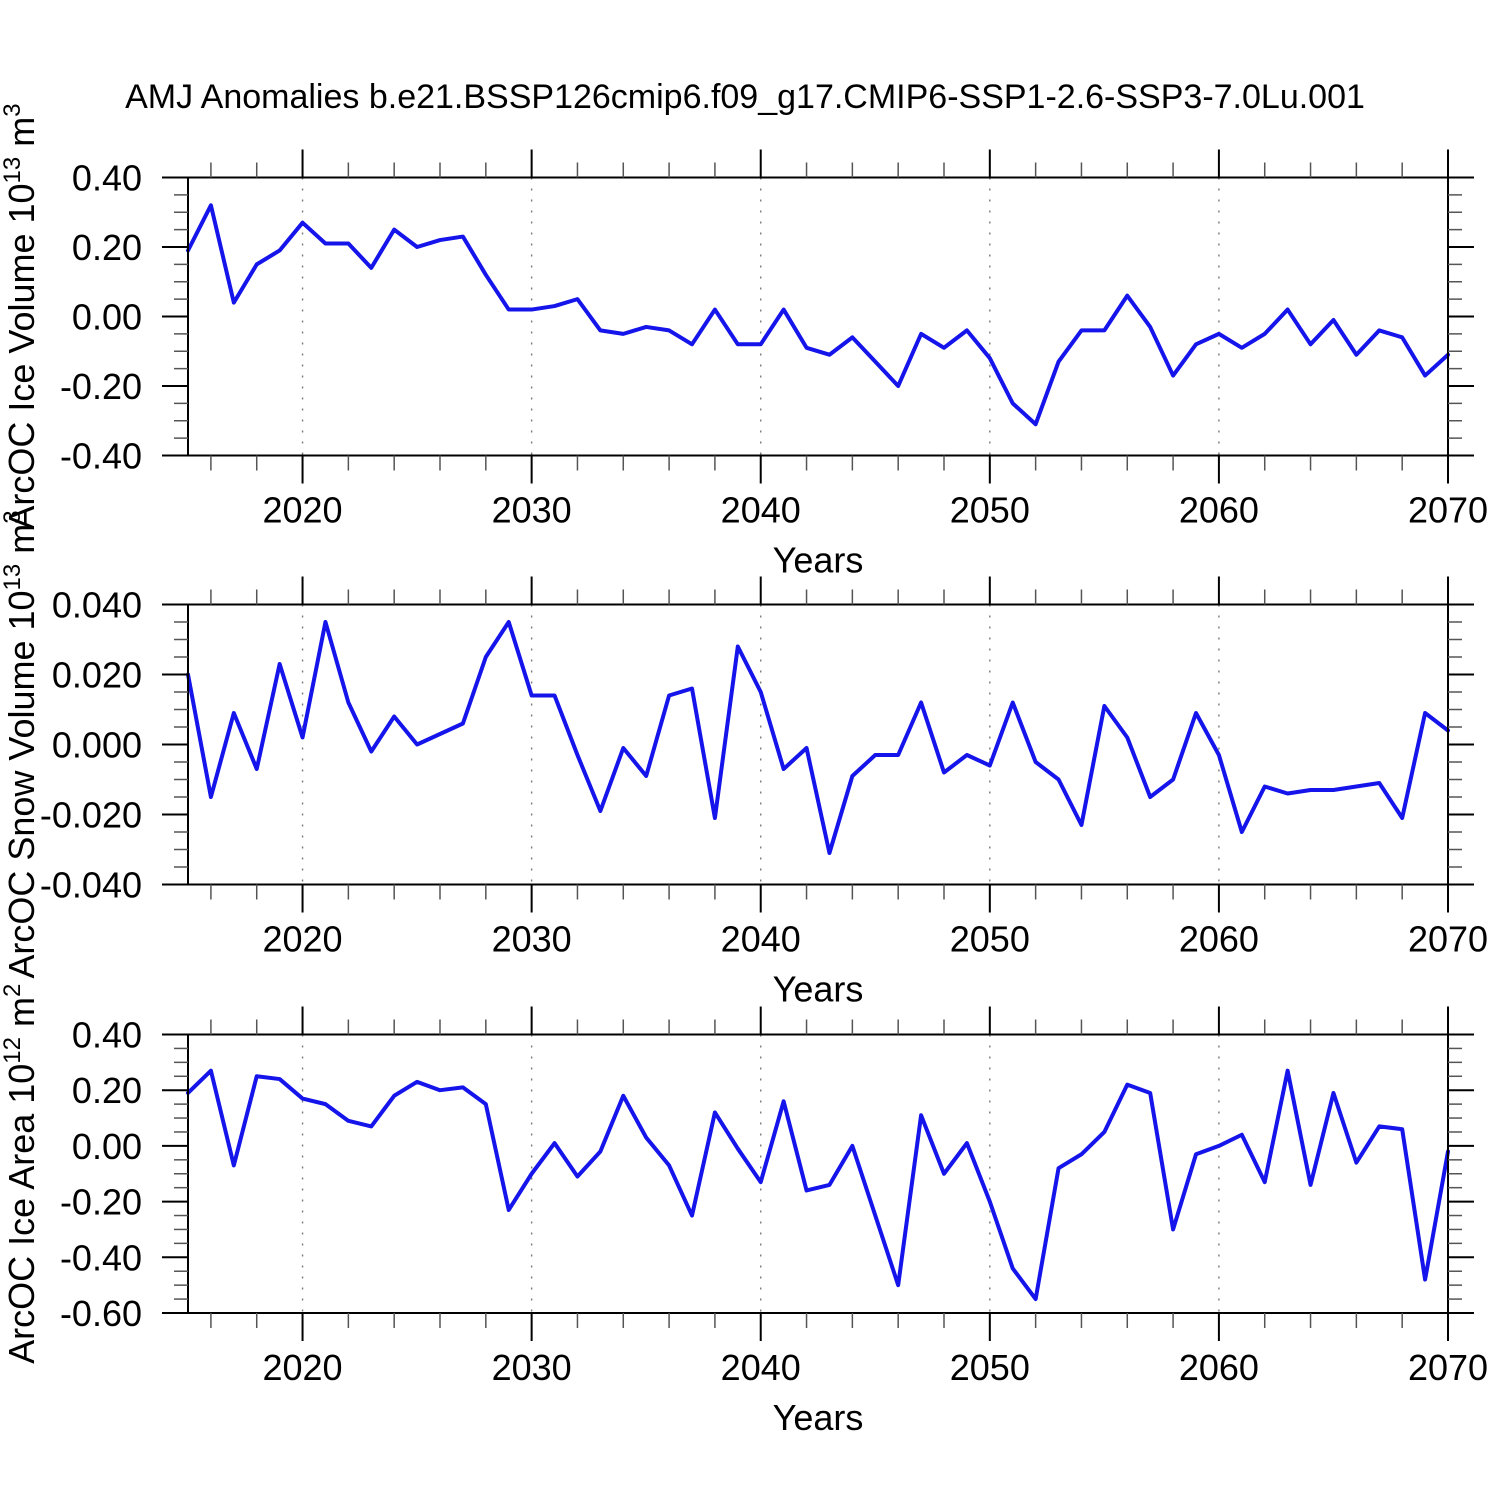 Image resolution: width=1500 pixels, height=1500 pixels. What do you see at coordinates (91, 885) in the screenshot?
I see `y-tick-label: -0.040` at bounding box center [91, 885].